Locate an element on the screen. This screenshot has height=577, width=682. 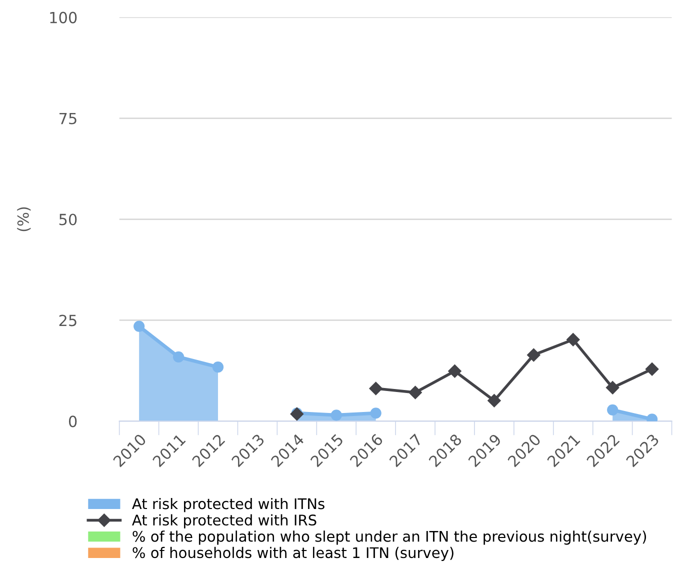
legend-label: % of households with at least 1 ITN (survey) is located at coordinates (293, 553).